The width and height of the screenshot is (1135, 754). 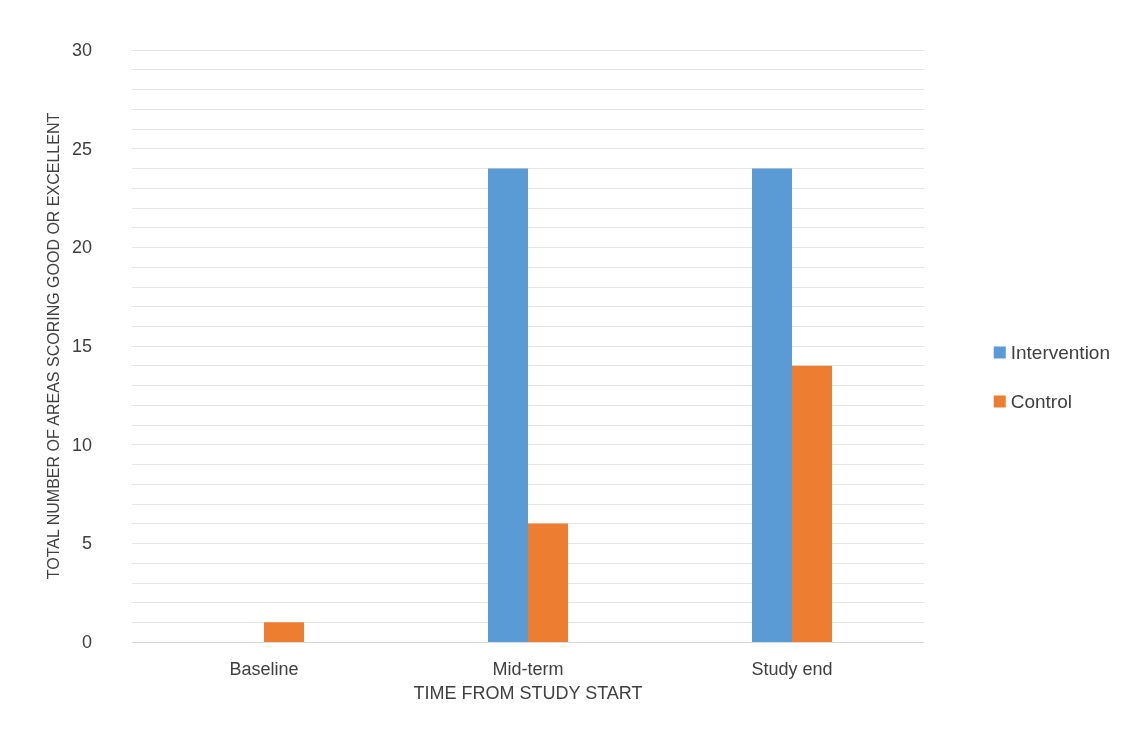 I want to click on y-axis-title: TOTAL NUMBER OF AREAS SCORING GOOD OR EXCELLENT, so click(x=53, y=346).